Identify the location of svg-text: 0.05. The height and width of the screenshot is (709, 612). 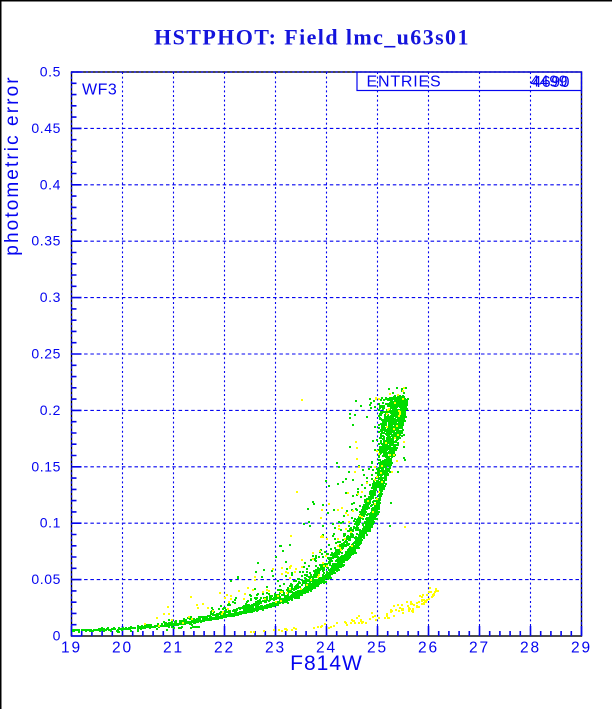
(46, 579).